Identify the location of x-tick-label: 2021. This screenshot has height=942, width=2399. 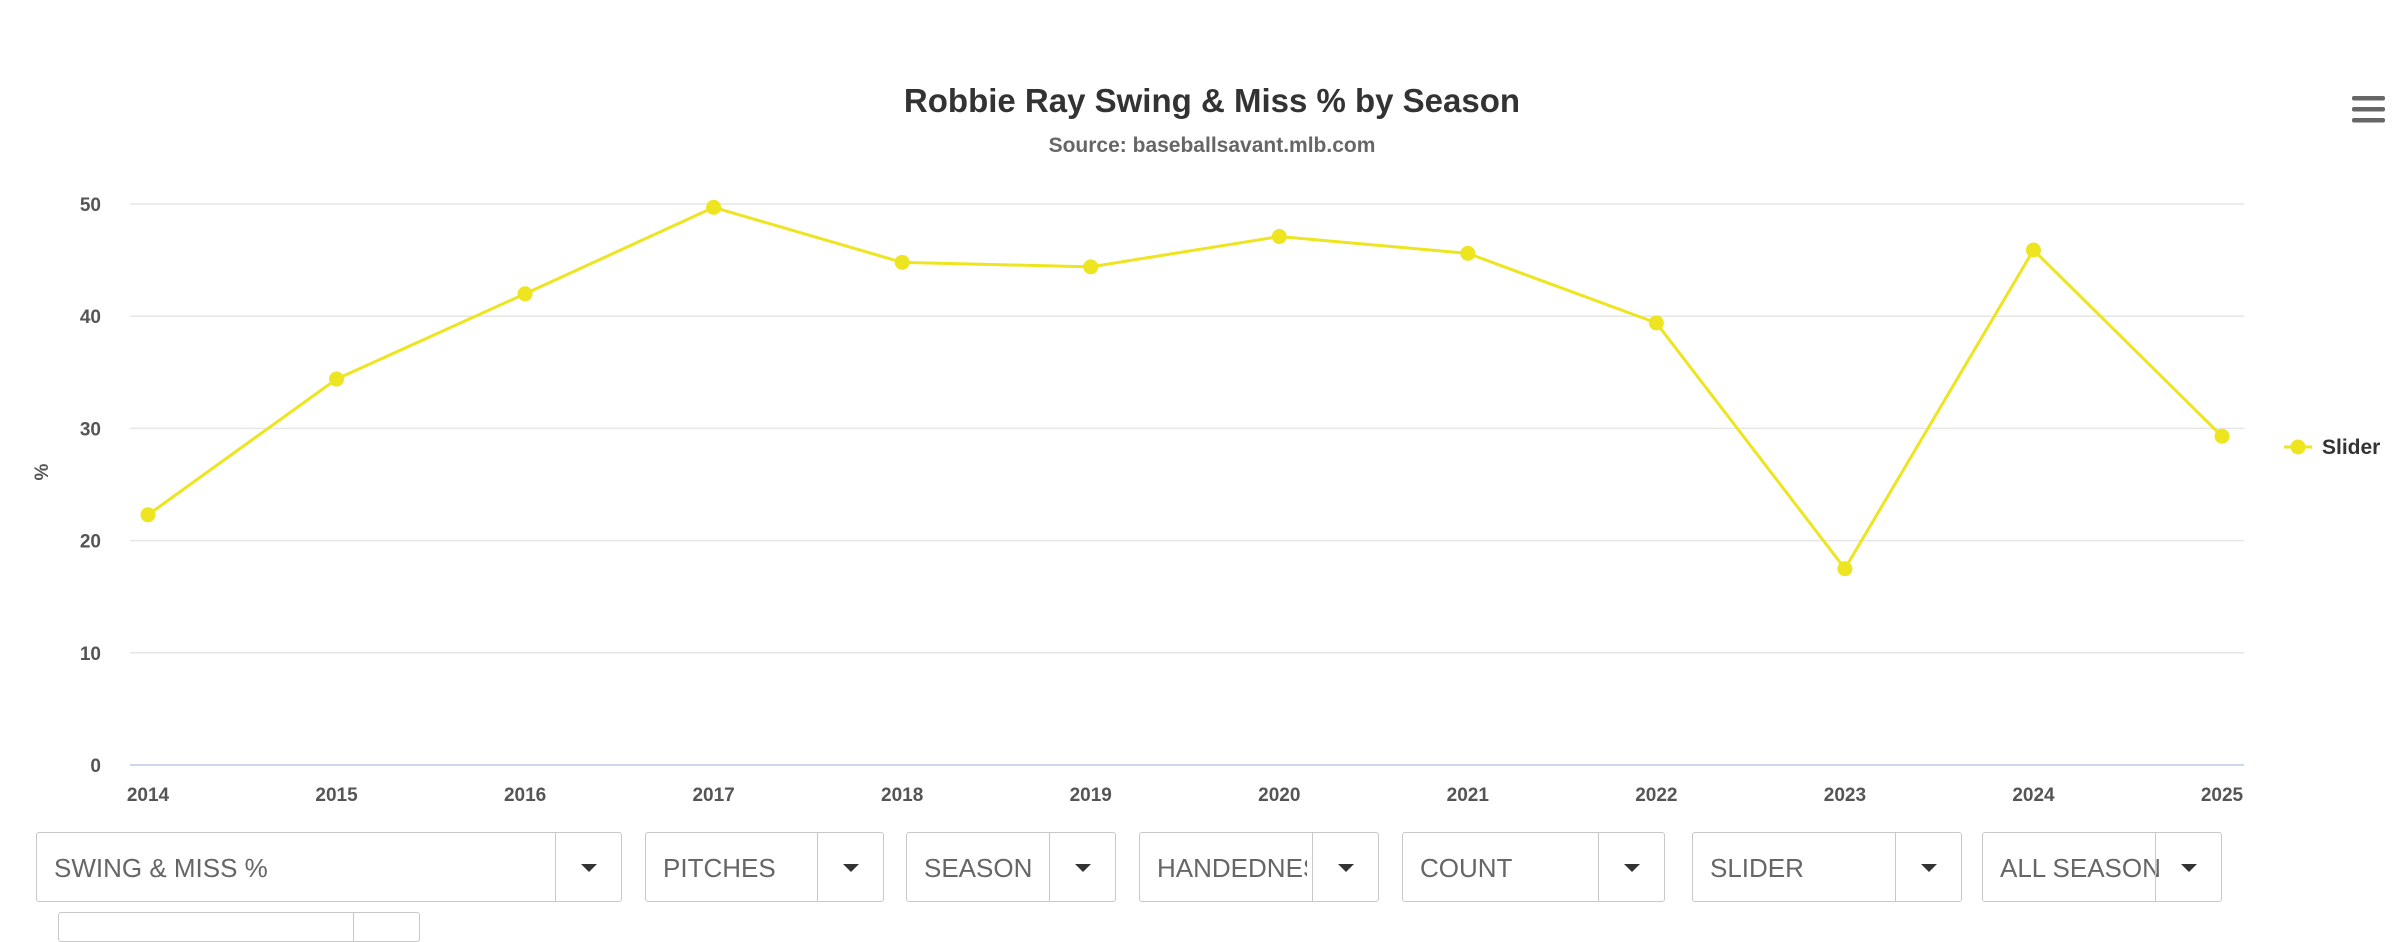
(1468, 795).